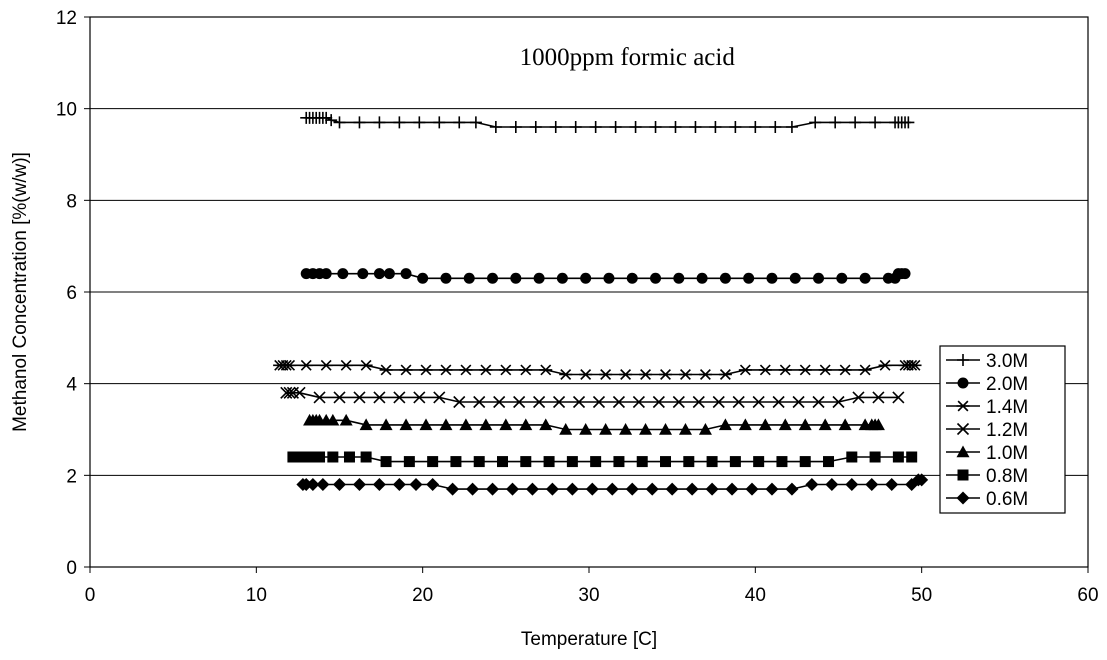 The height and width of the screenshot is (660, 1107). What do you see at coordinates (71, 201) in the screenshot?
I see `y-tick-label: 8` at bounding box center [71, 201].